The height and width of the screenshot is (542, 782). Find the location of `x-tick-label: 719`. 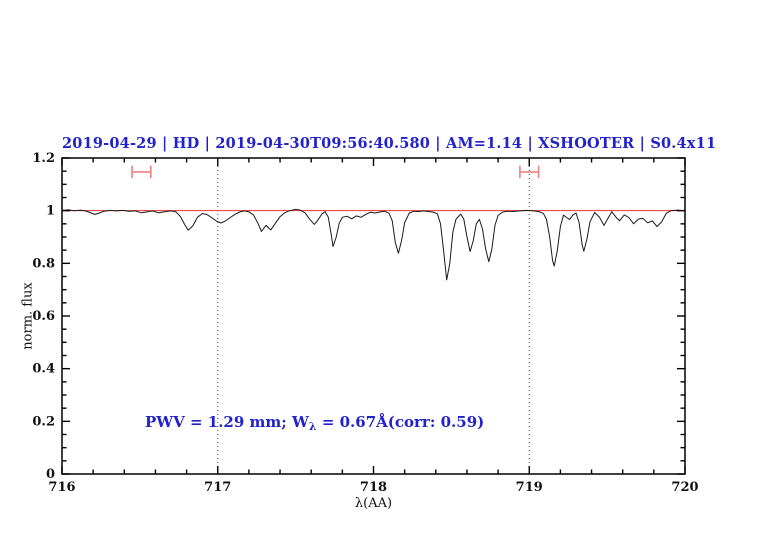

x-tick-label: 719 is located at coordinates (529, 487).